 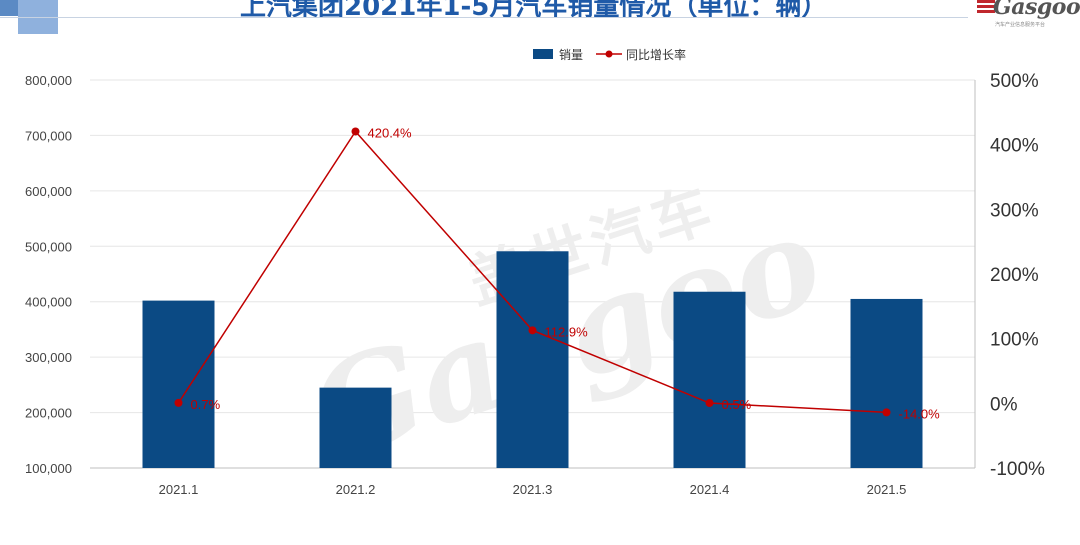 I want to click on x-tick-label: 2021.2, so click(x=356, y=489).